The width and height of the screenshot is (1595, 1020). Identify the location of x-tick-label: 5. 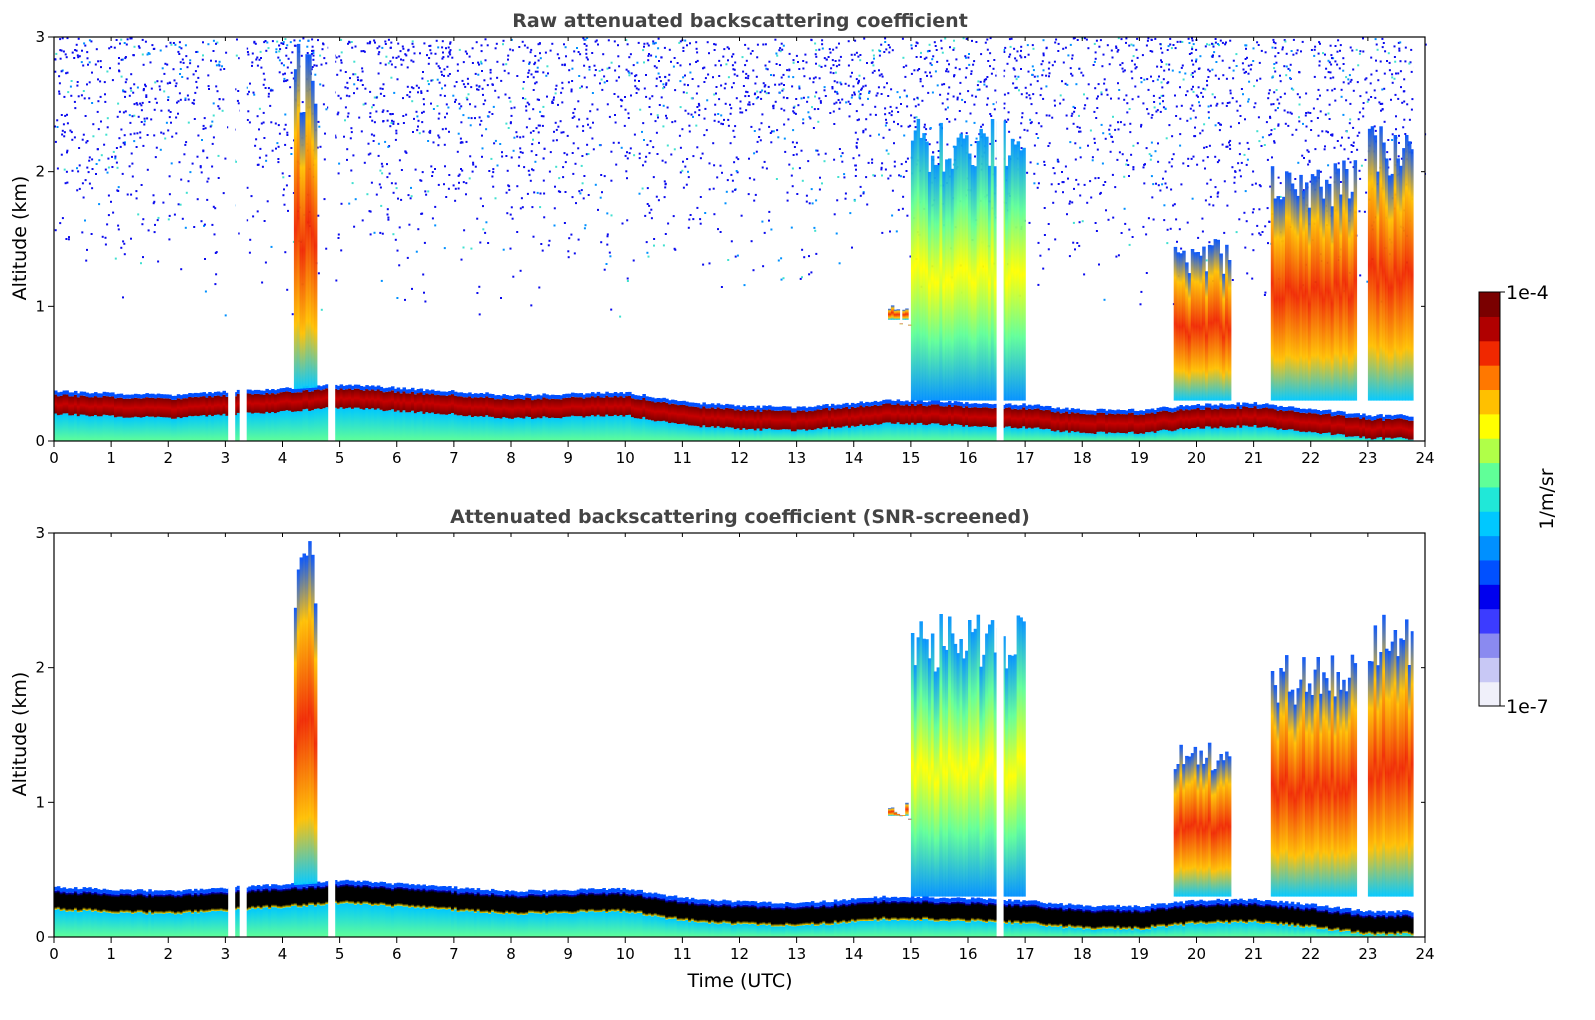
(340, 458).